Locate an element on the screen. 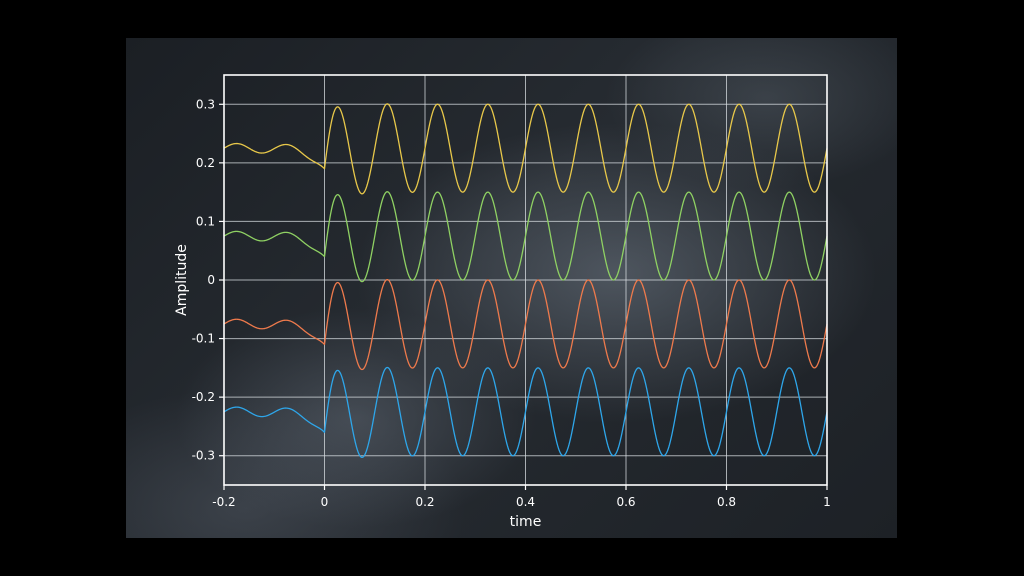 This screenshot has width=1024, height=576. x-tick-label: 0.8 is located at coordinates (726, 502).